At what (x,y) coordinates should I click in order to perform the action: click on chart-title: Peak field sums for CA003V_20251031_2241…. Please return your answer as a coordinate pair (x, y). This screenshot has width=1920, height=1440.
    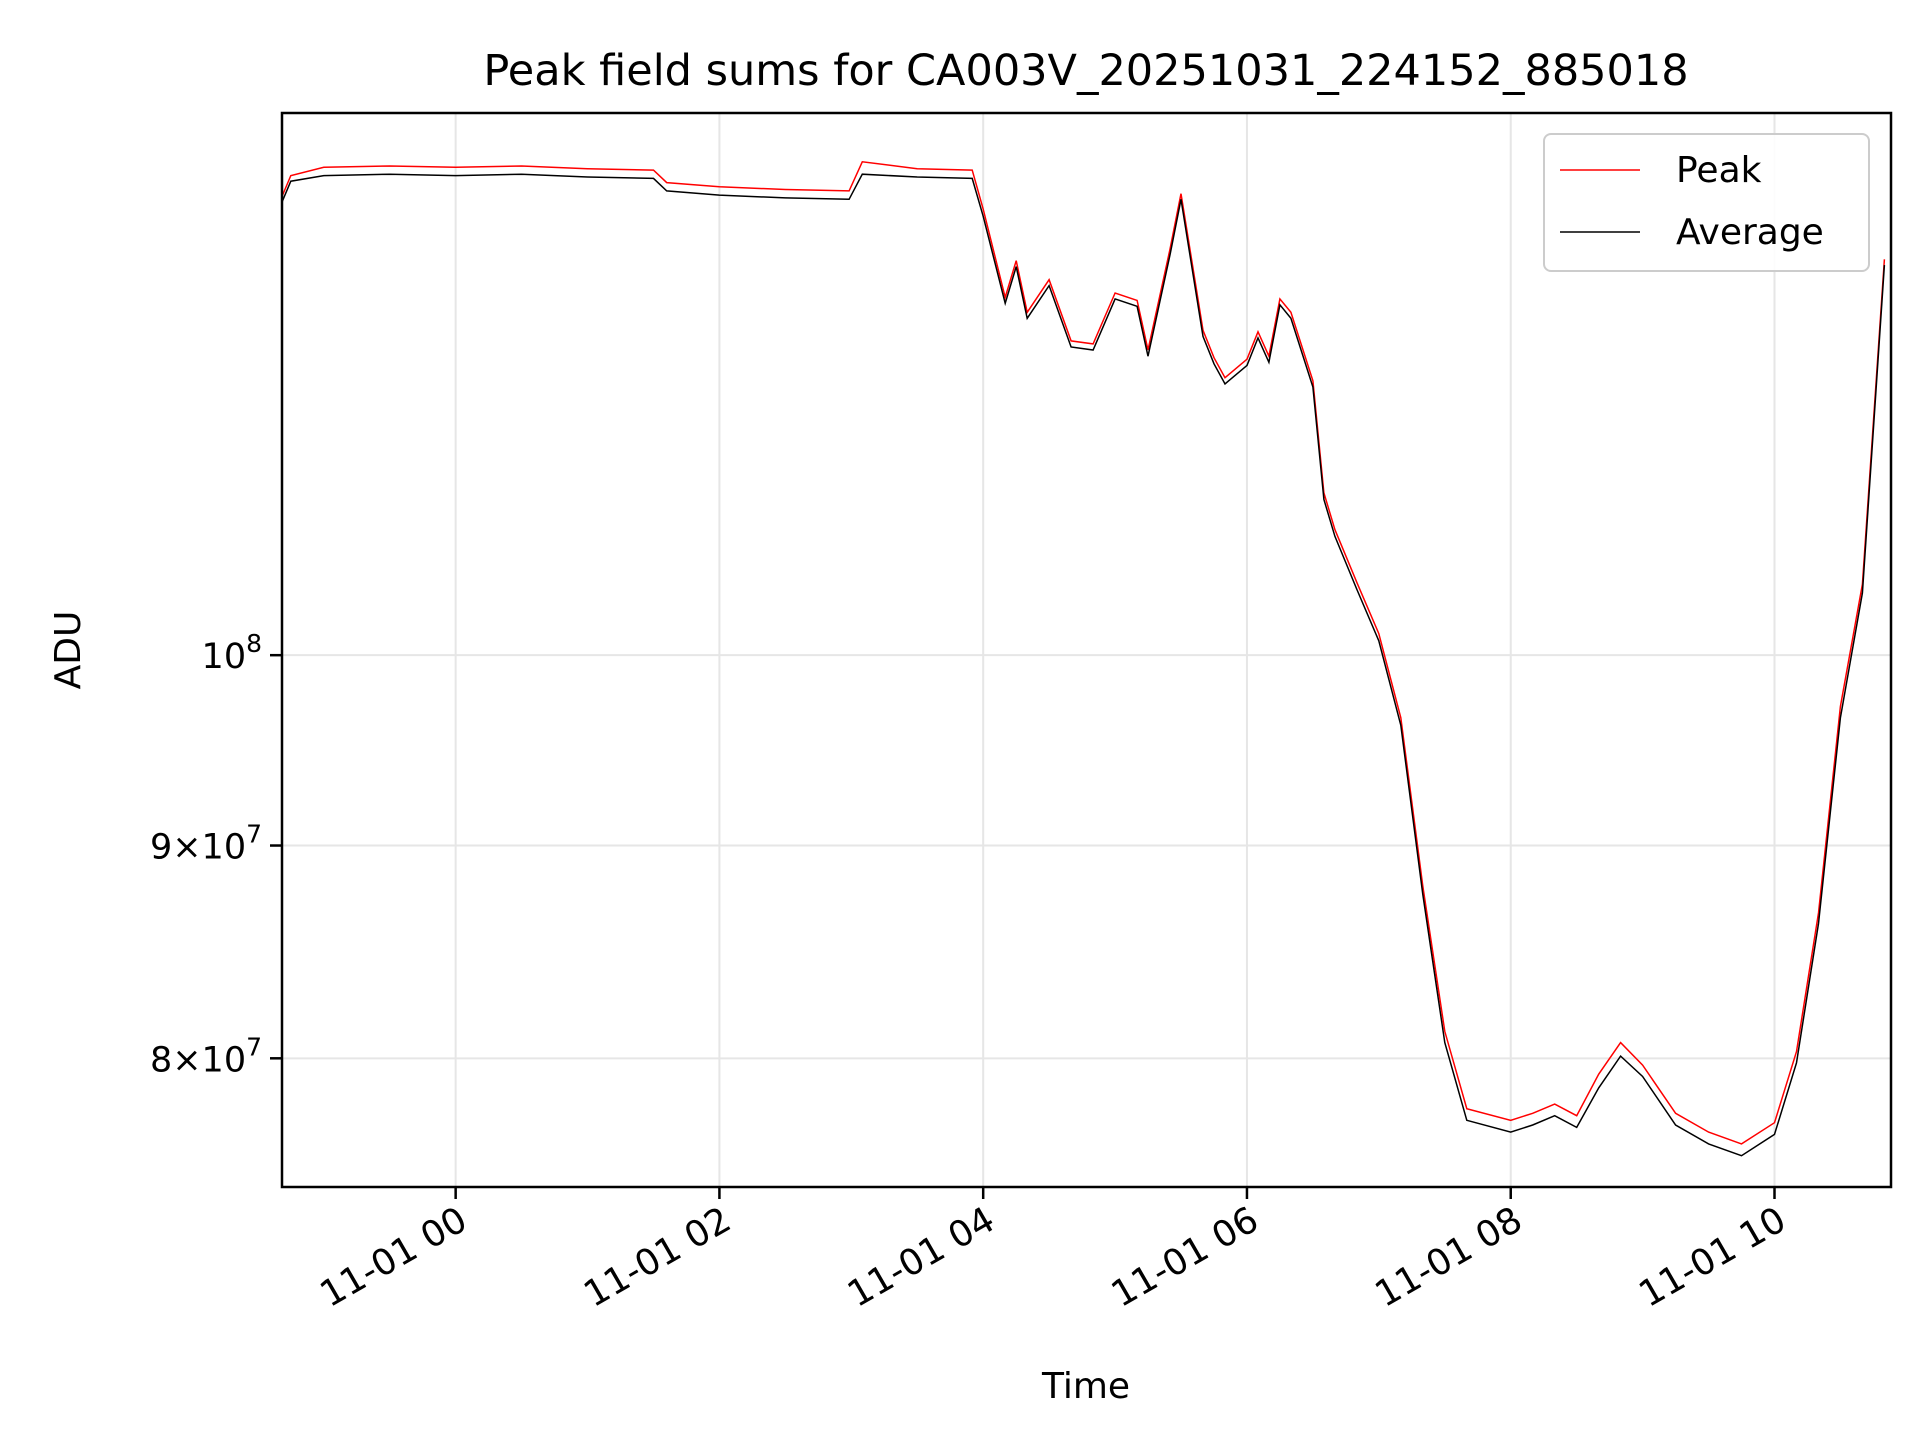
    Looking at the image, I should click on (1085, 71).